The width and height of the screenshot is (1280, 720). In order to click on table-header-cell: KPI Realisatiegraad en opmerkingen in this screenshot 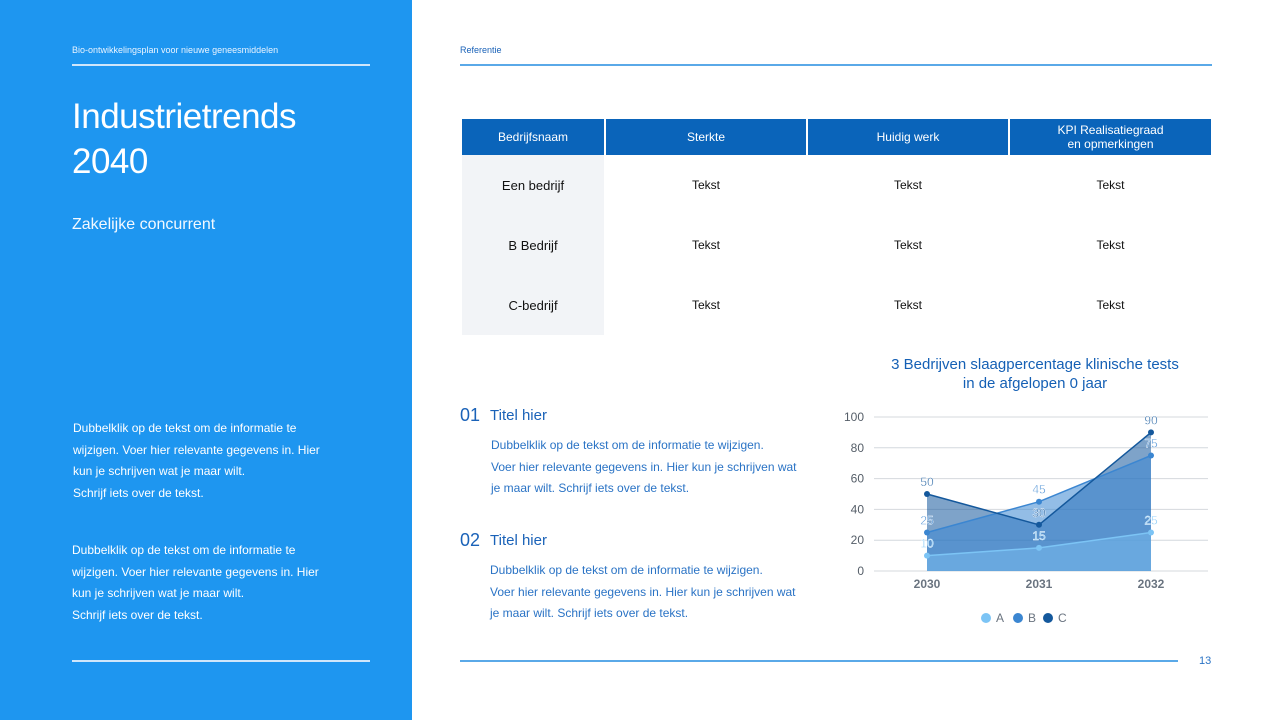, I will do `click(1110, 137)`.